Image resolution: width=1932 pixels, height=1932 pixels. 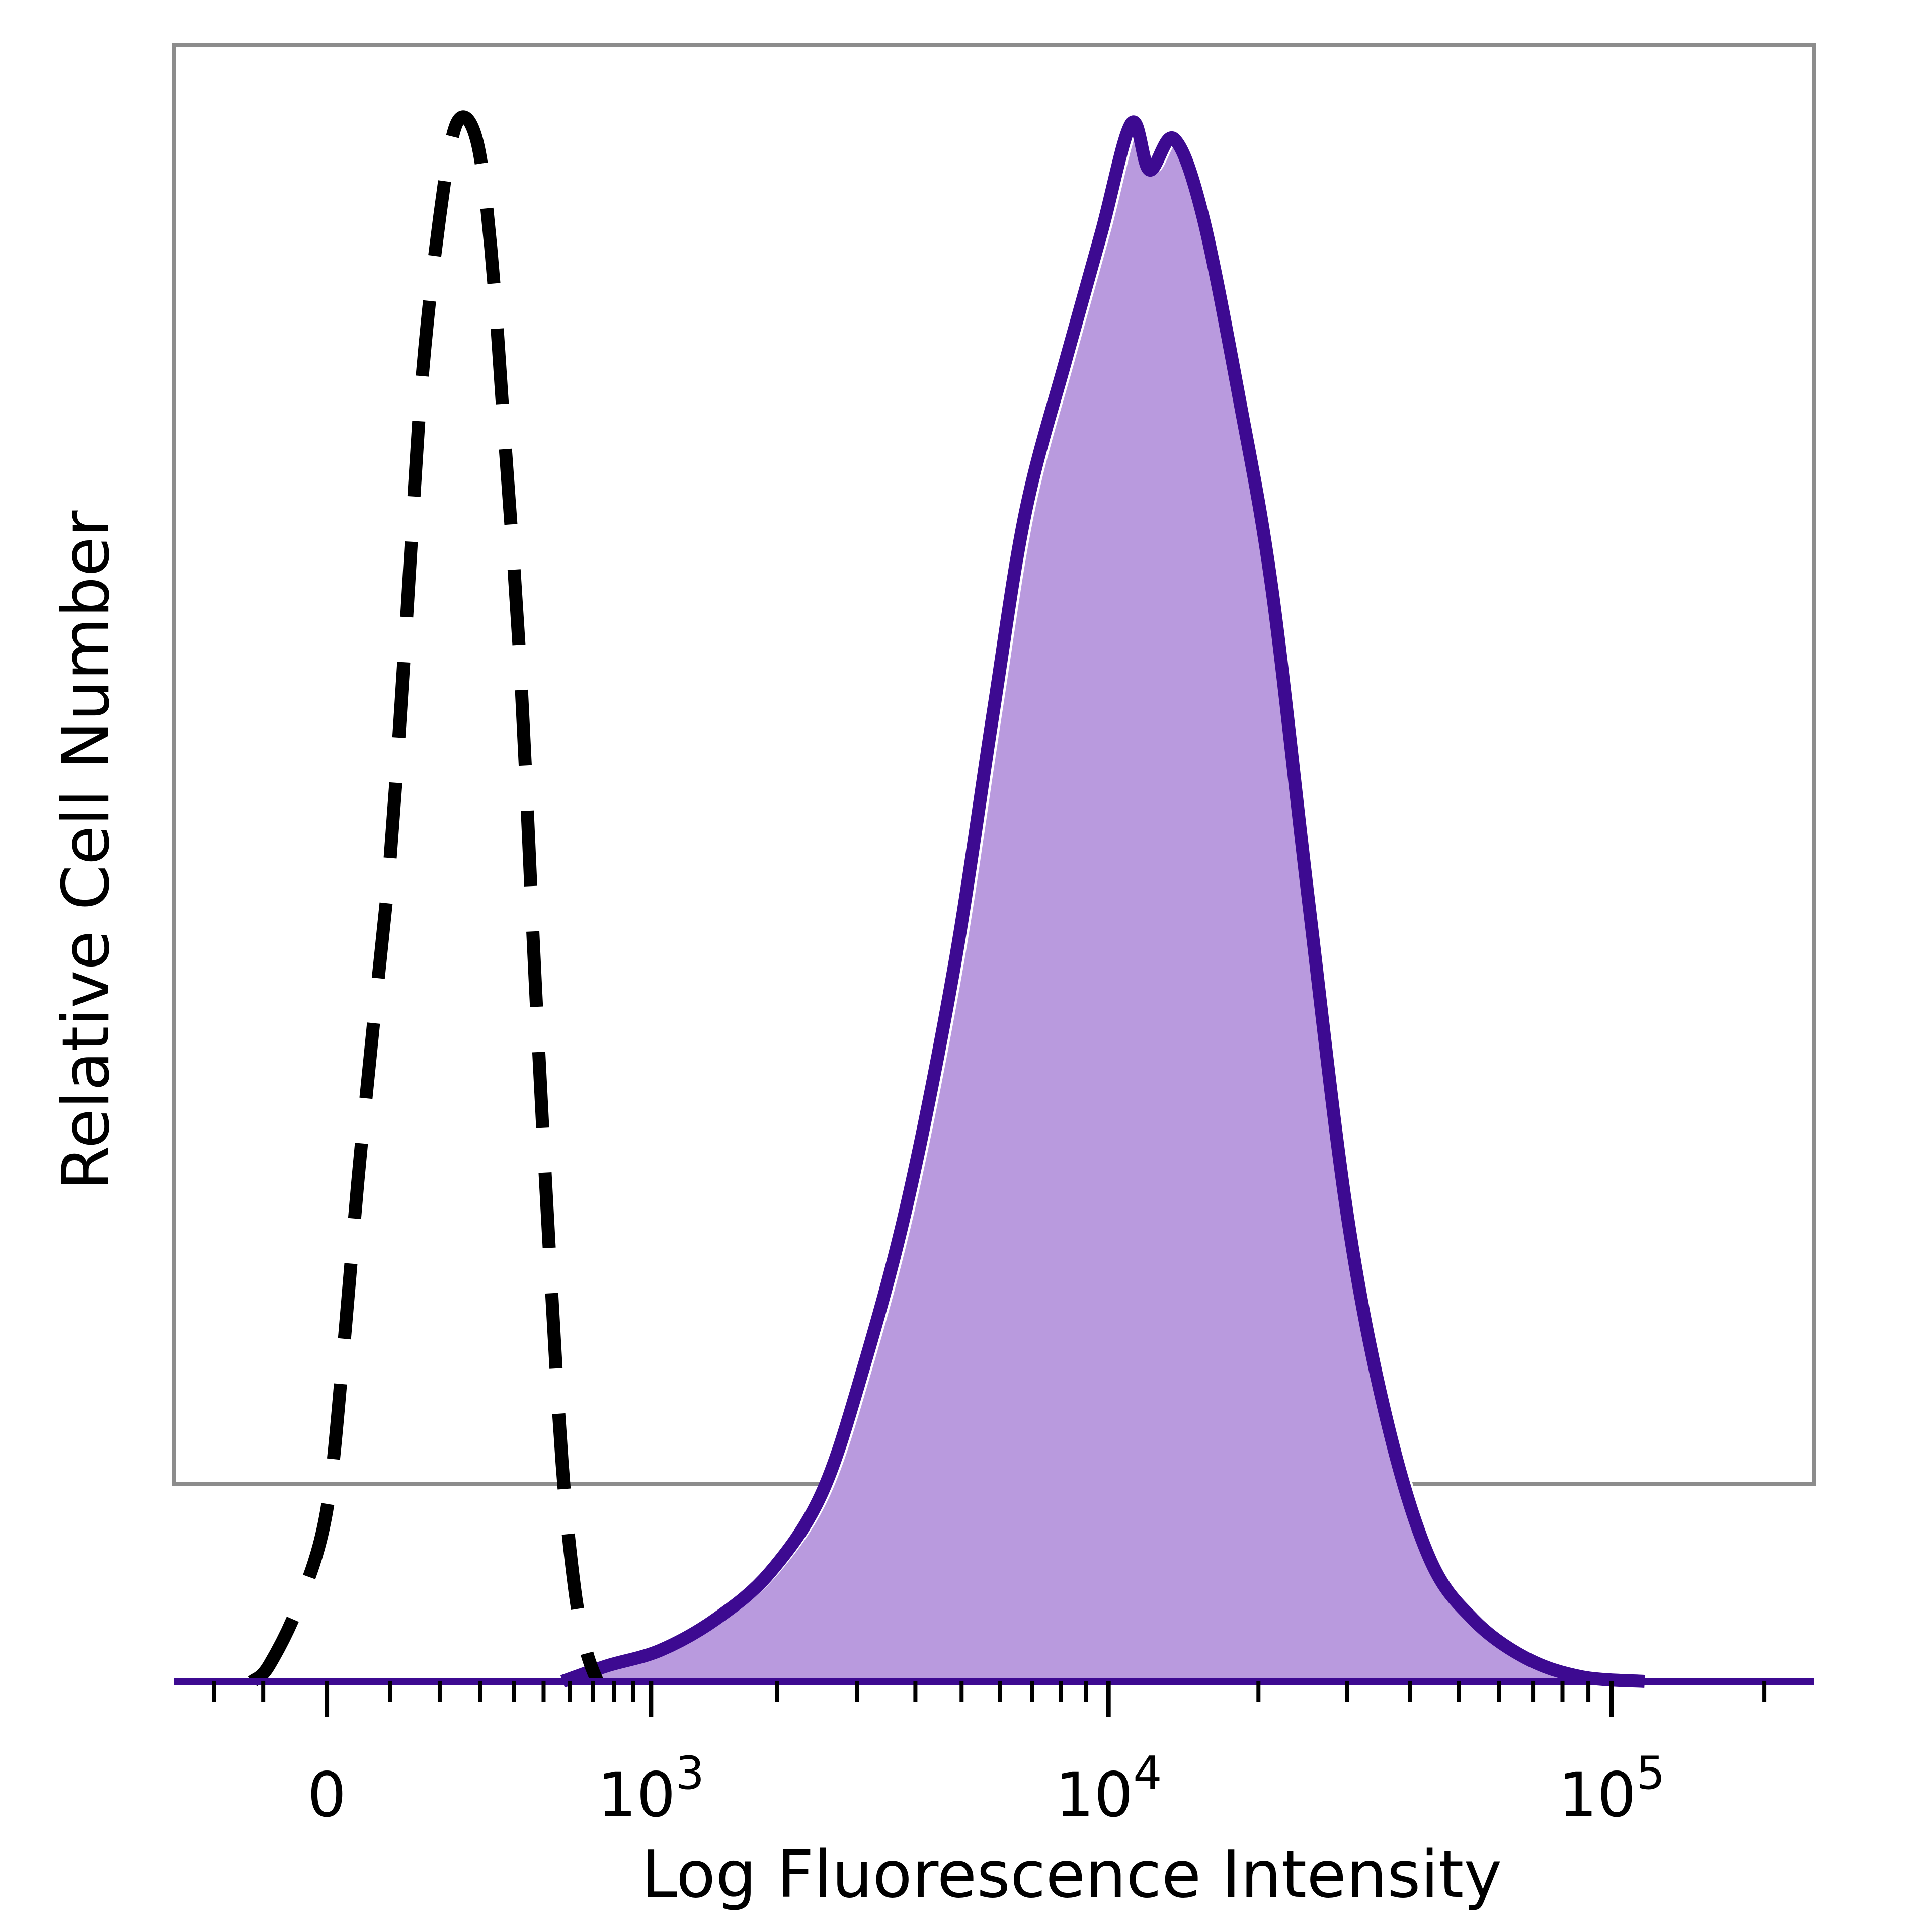 I want to click on x-tick-labels: 0 10³ 10⁴ 10⁵, so click(x=986, y=1789).